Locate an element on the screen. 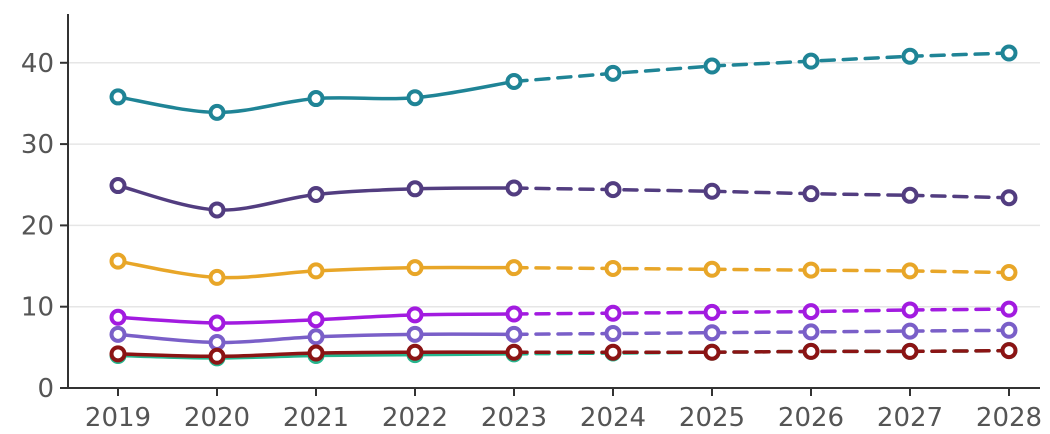  x-tick-label: 2026 is located at coordinates (811, 418).